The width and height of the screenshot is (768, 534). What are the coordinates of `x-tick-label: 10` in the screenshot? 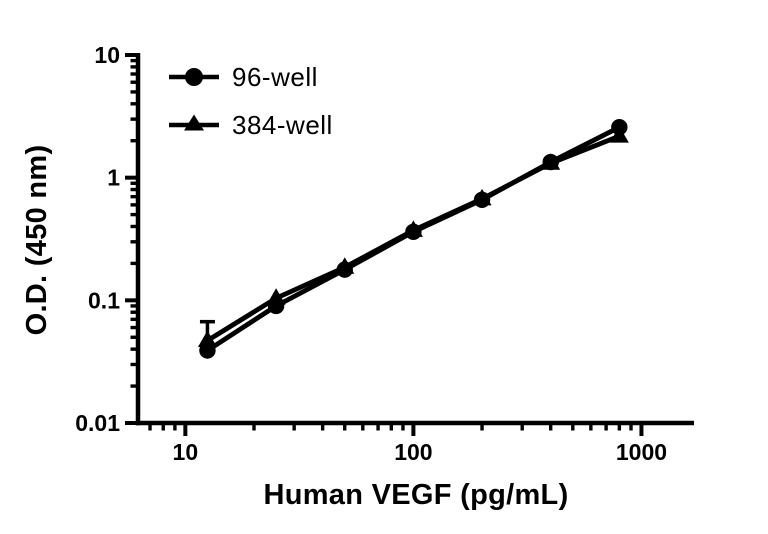 It's located at (186, 452).